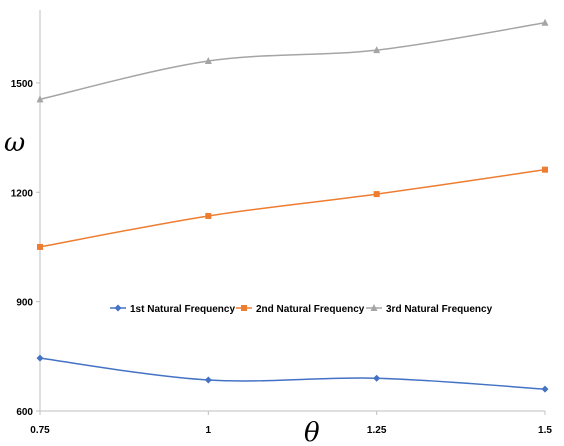  I want to click on y-ticks: 600 900 1200 1500, so click(25, 248).